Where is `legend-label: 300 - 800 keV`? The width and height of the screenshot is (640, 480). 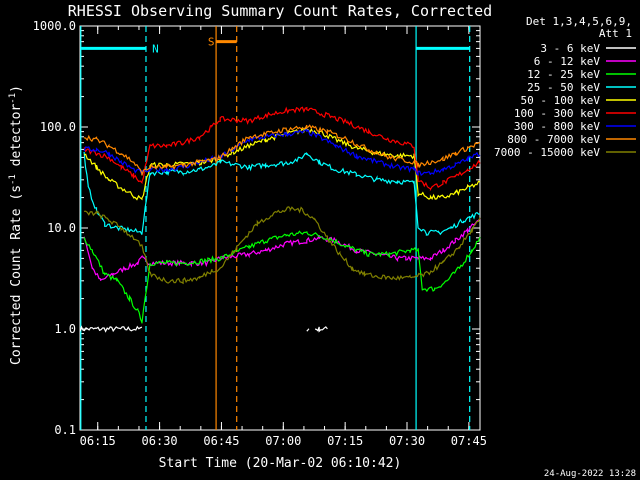 legend-label: 300 - 800 keV is located at coordinates (557, 126).